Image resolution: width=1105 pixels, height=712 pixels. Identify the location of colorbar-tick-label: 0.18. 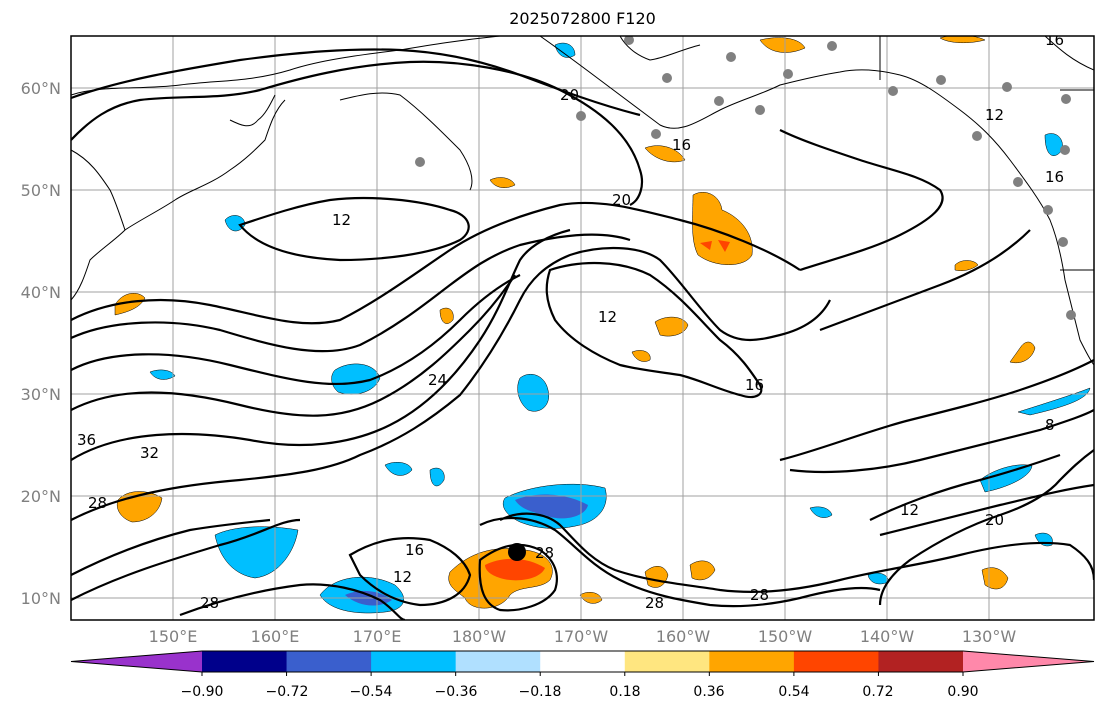
(624, 692).